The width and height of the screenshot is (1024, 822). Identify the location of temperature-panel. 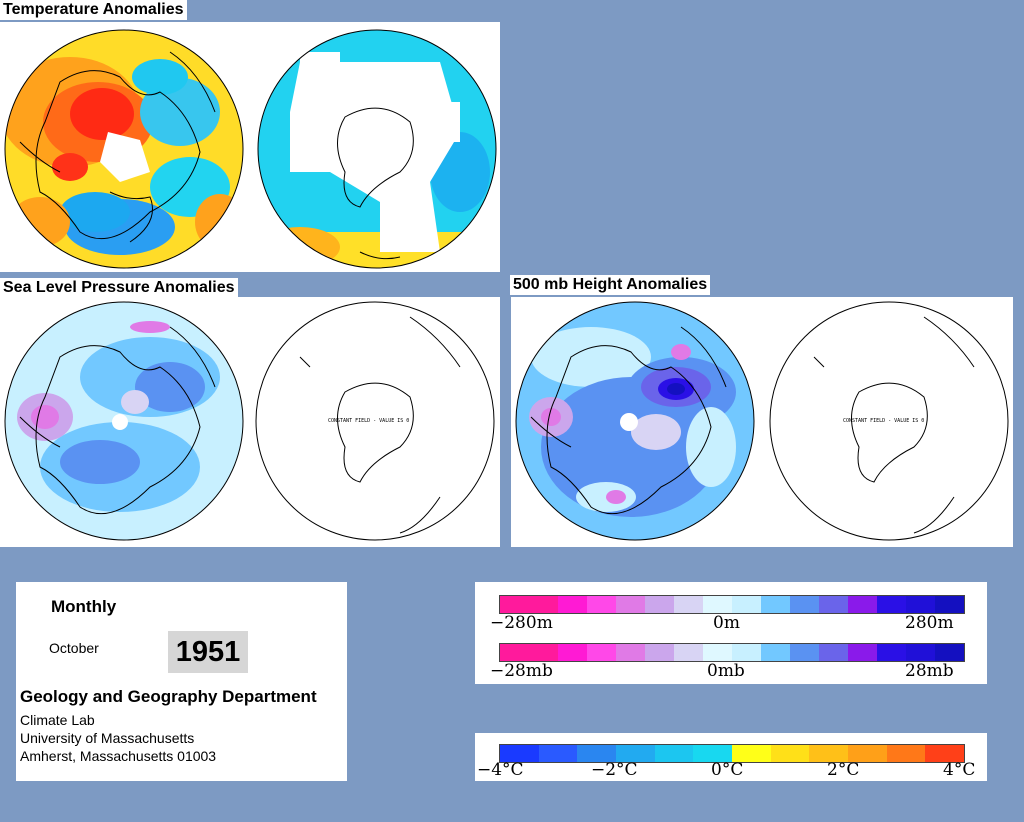
(250, 147).